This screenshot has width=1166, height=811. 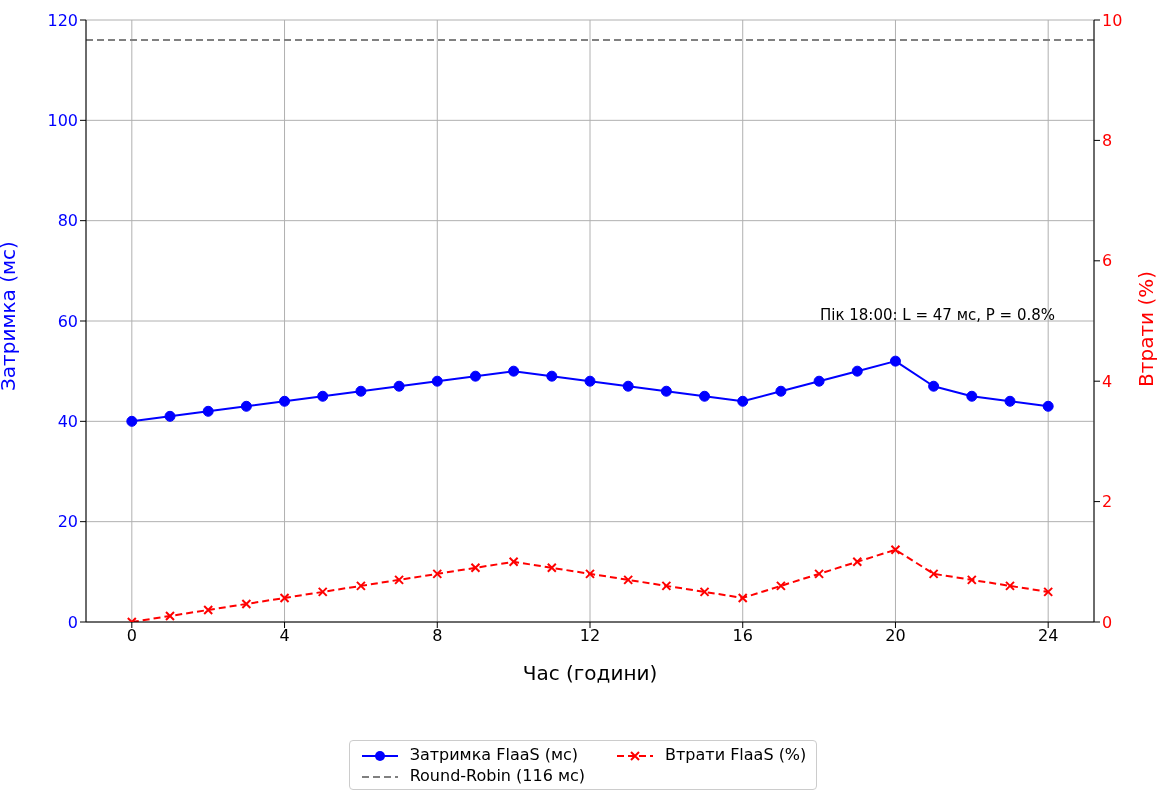 I want to click on x-tick-label: 8, so click(x=437, y=636).